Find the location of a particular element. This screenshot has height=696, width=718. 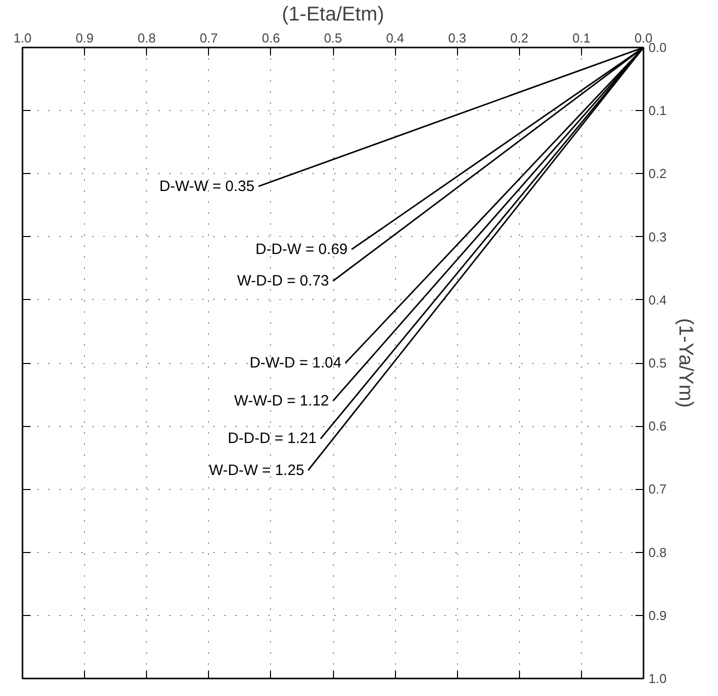

series-label: D-W-W = 0.35 is located at coordinates (206, 186).